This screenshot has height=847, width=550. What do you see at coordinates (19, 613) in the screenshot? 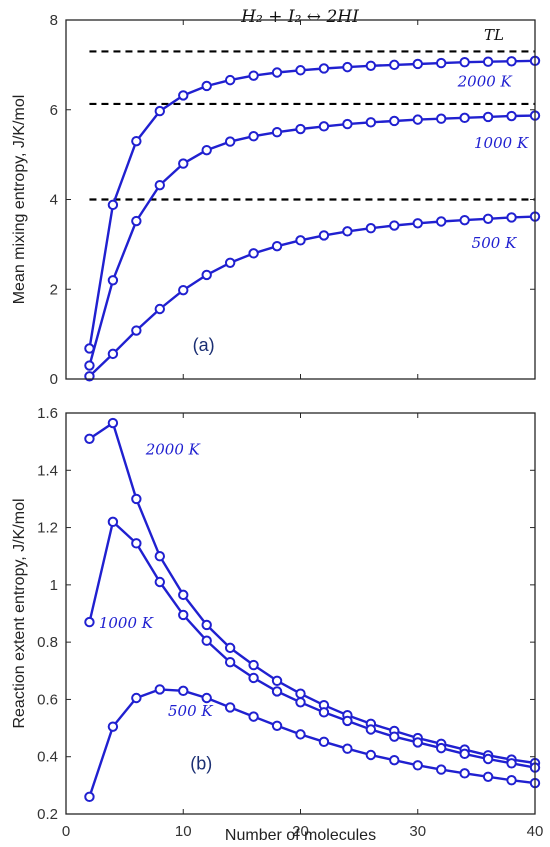
I see `panel-b-y-axis-label: Reaction extent entropy, J/K/mol` at bounding box center [19, 613].